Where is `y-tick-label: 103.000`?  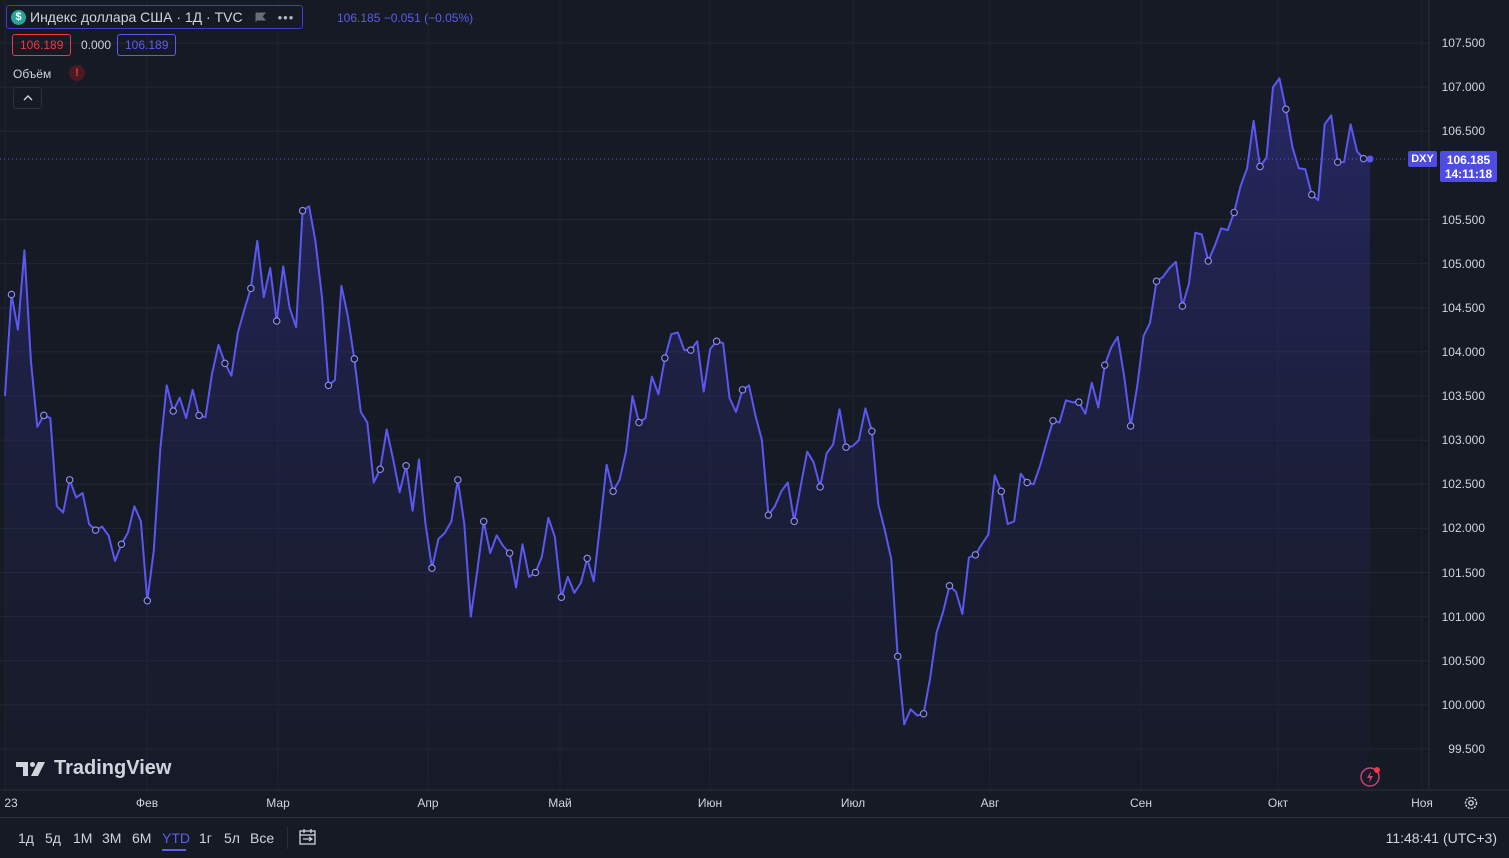 y-tick-label: 103.000 is located at coordinates (1463, 440).